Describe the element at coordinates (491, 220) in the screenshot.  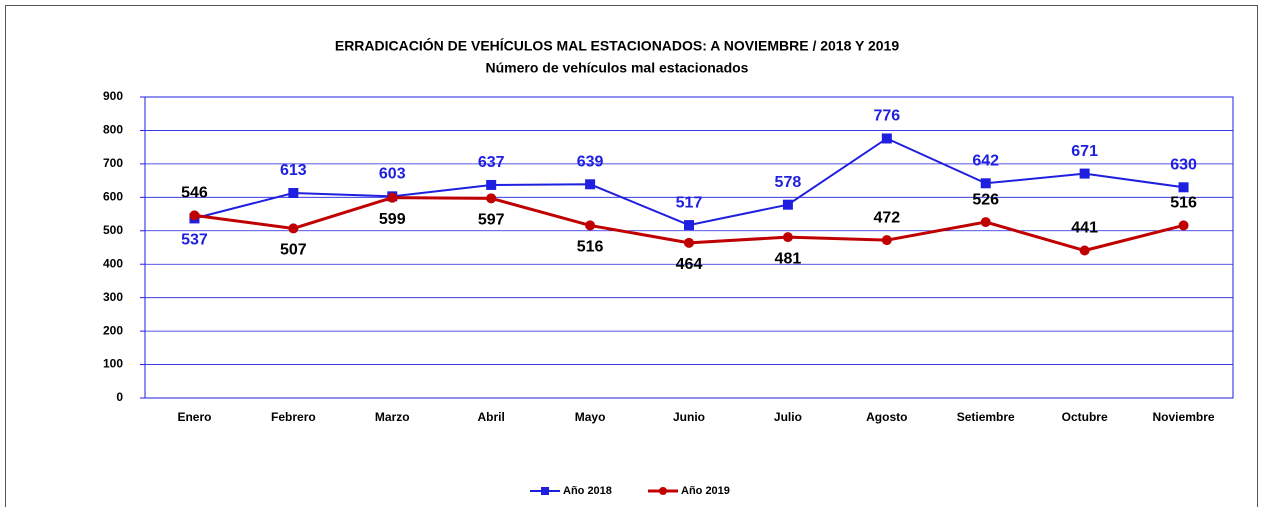
I see `data-label: 597` at that location.